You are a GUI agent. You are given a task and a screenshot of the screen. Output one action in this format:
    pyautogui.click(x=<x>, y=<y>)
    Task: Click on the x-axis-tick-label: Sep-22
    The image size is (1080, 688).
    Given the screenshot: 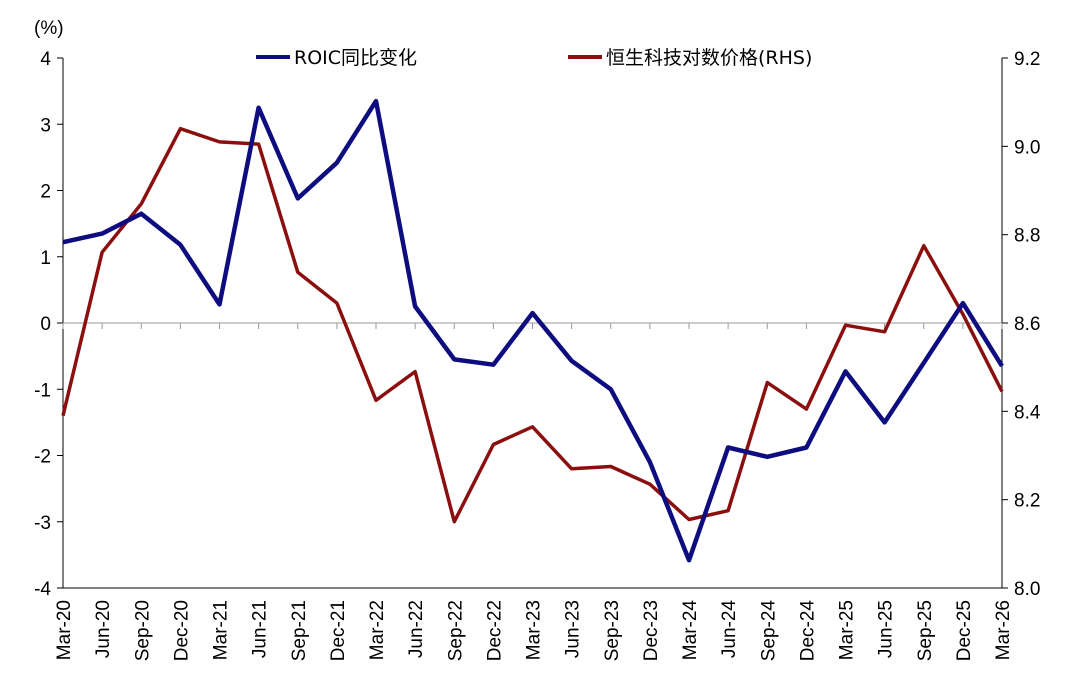 What is the action you would take?
    pyautogui.click(x=455, y=630)
    